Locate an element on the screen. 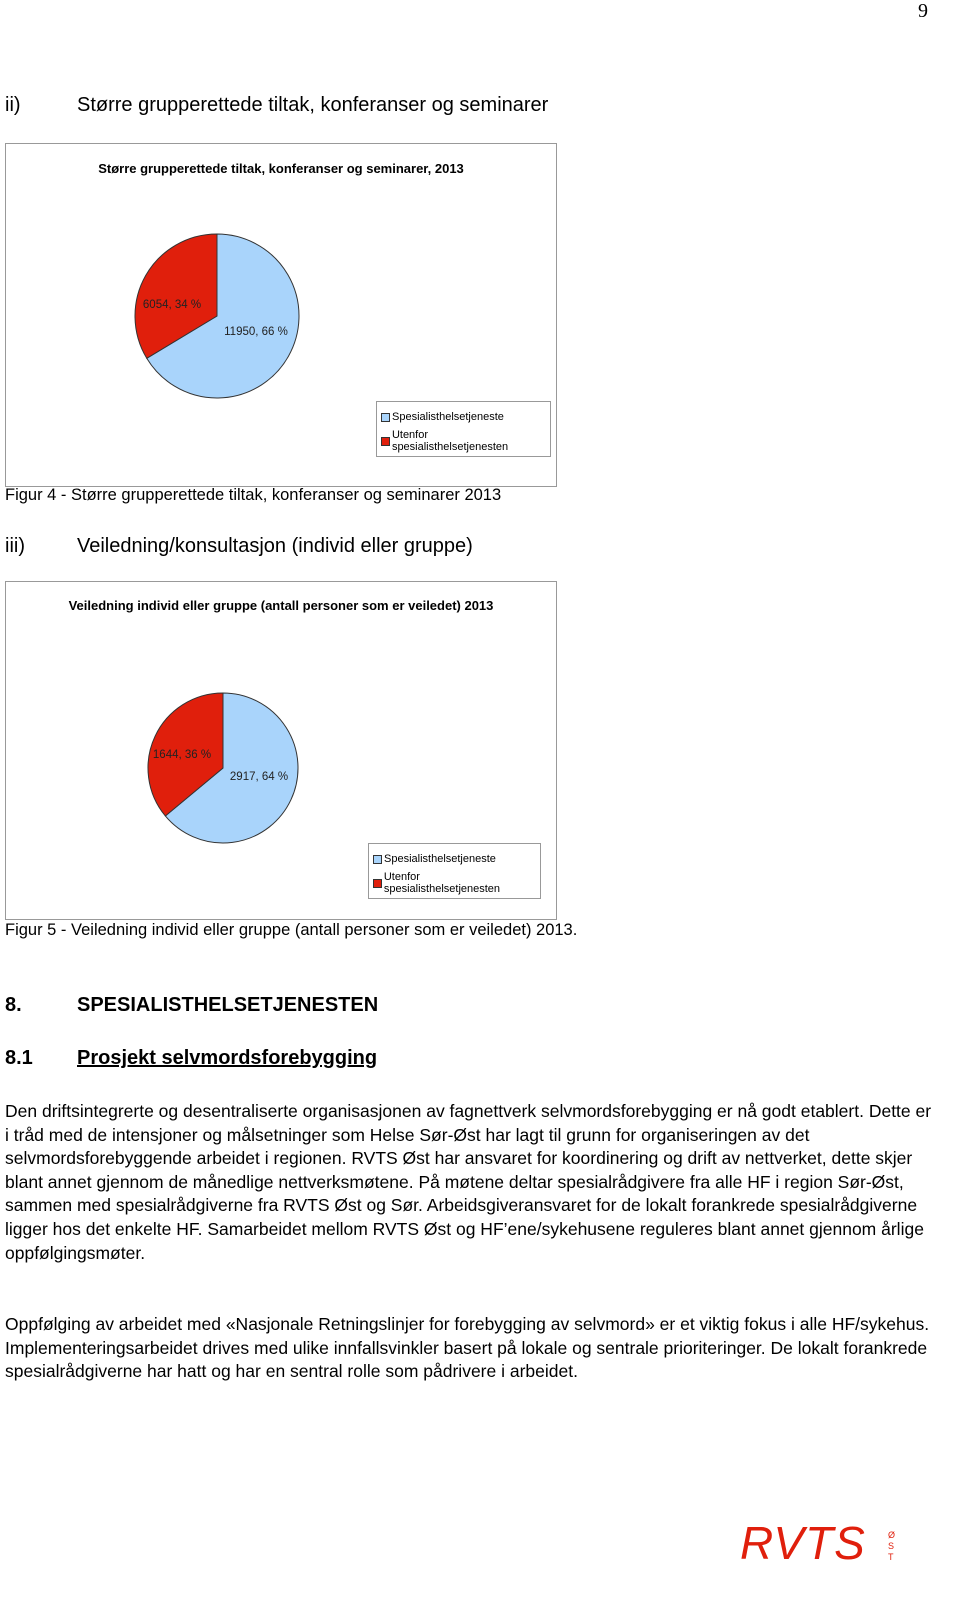 The image size is (960, 1613). logo-sub: ØST is located at coordinates (892, 1546).